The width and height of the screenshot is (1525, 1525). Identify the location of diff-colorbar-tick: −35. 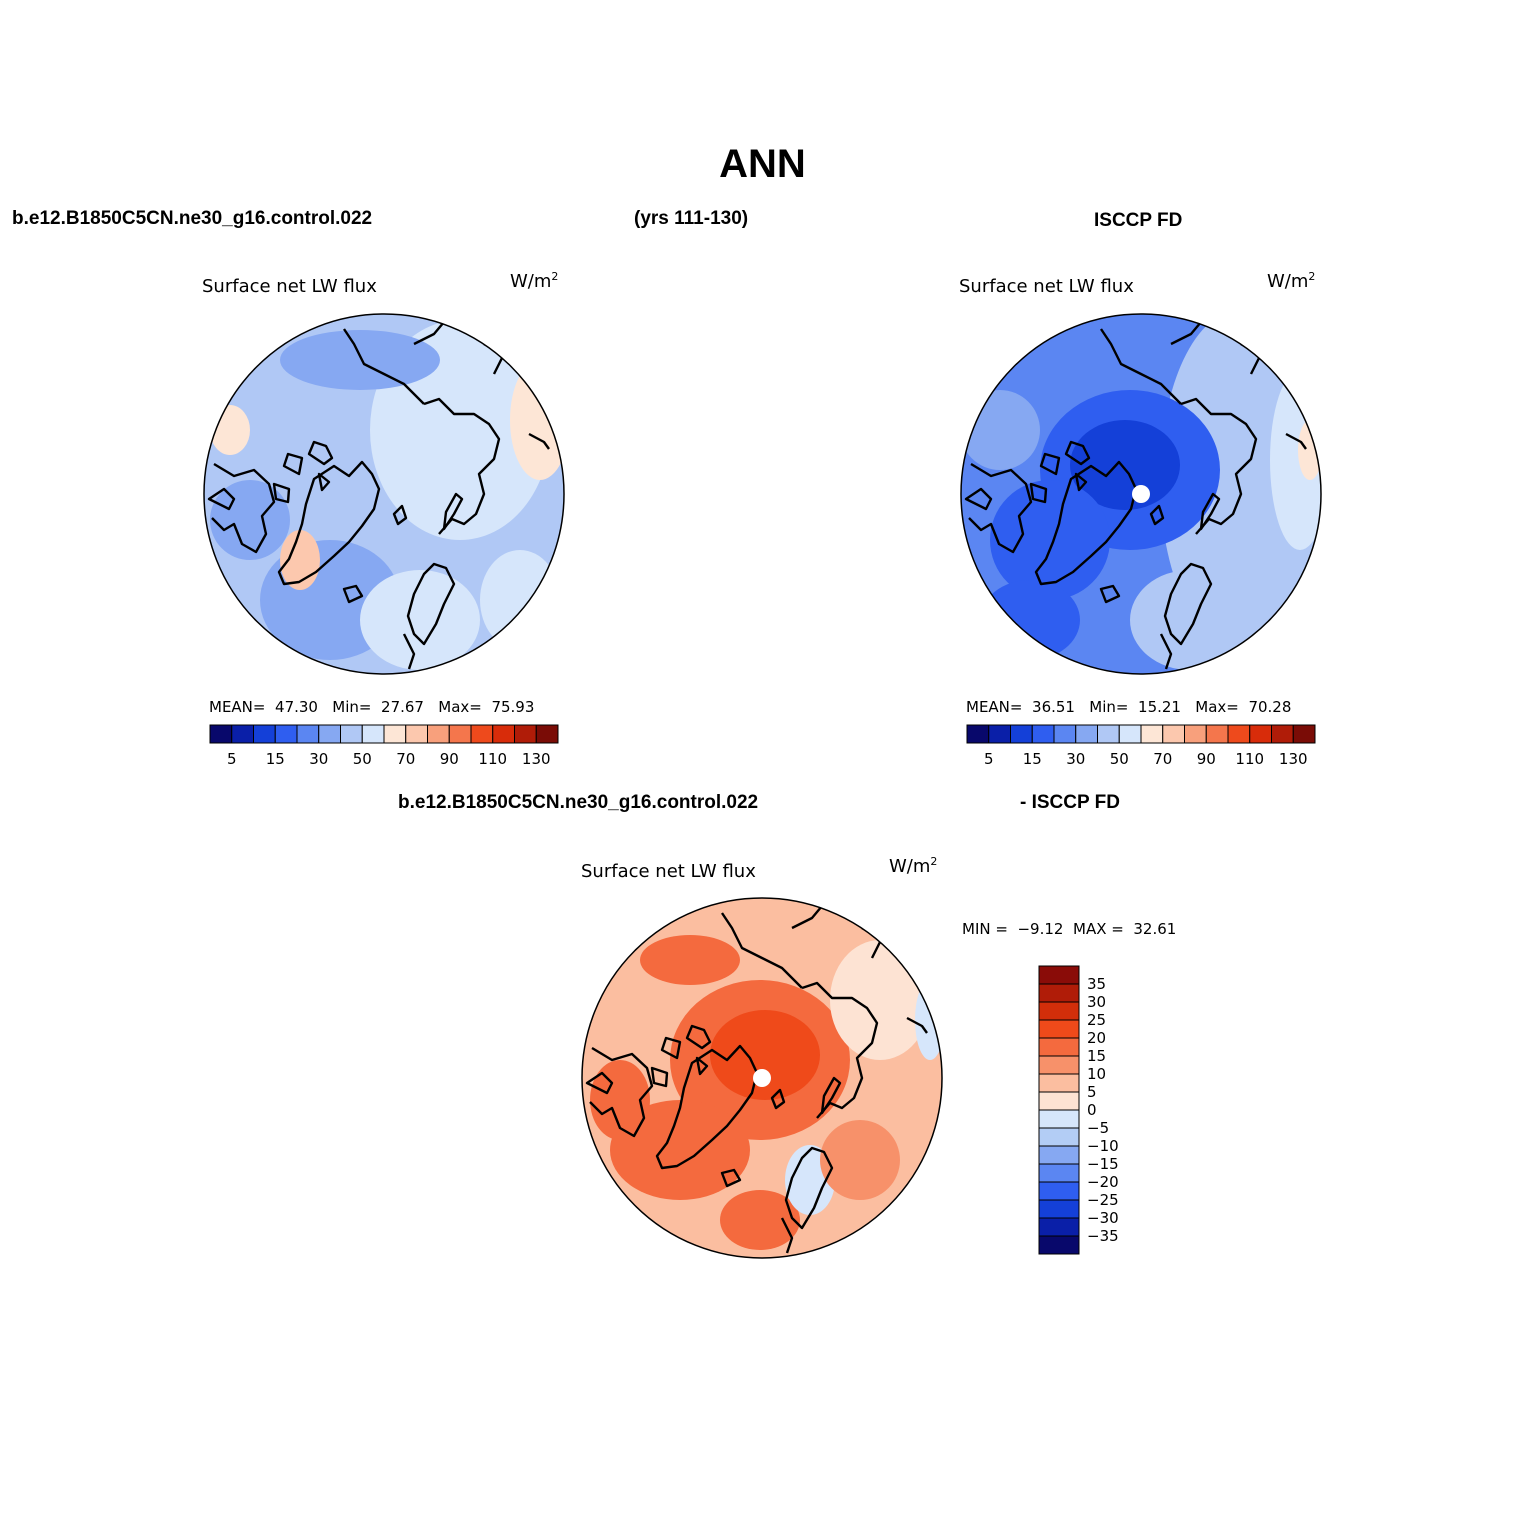
(1103, 1236).